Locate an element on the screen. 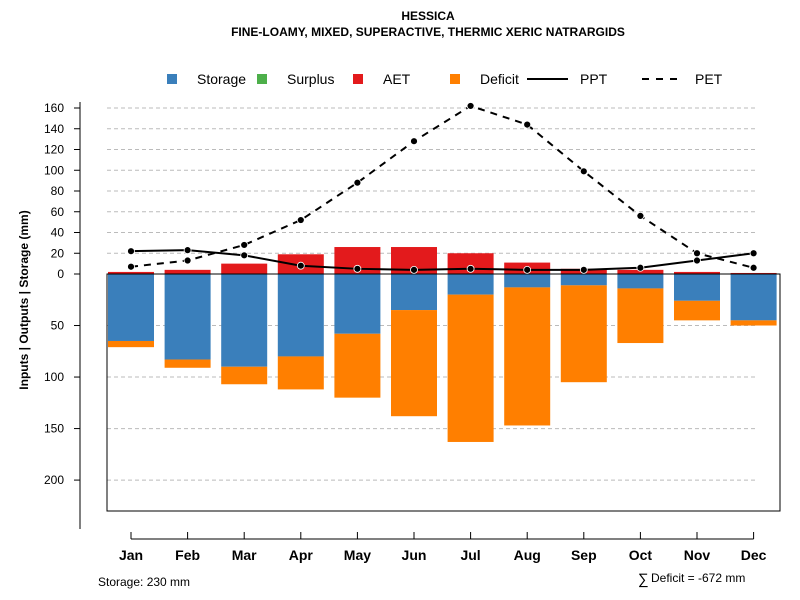 Image resolution: width=800 pixels, height=600 pixels. bar-aet-nov is located at coordinates (697, 272).